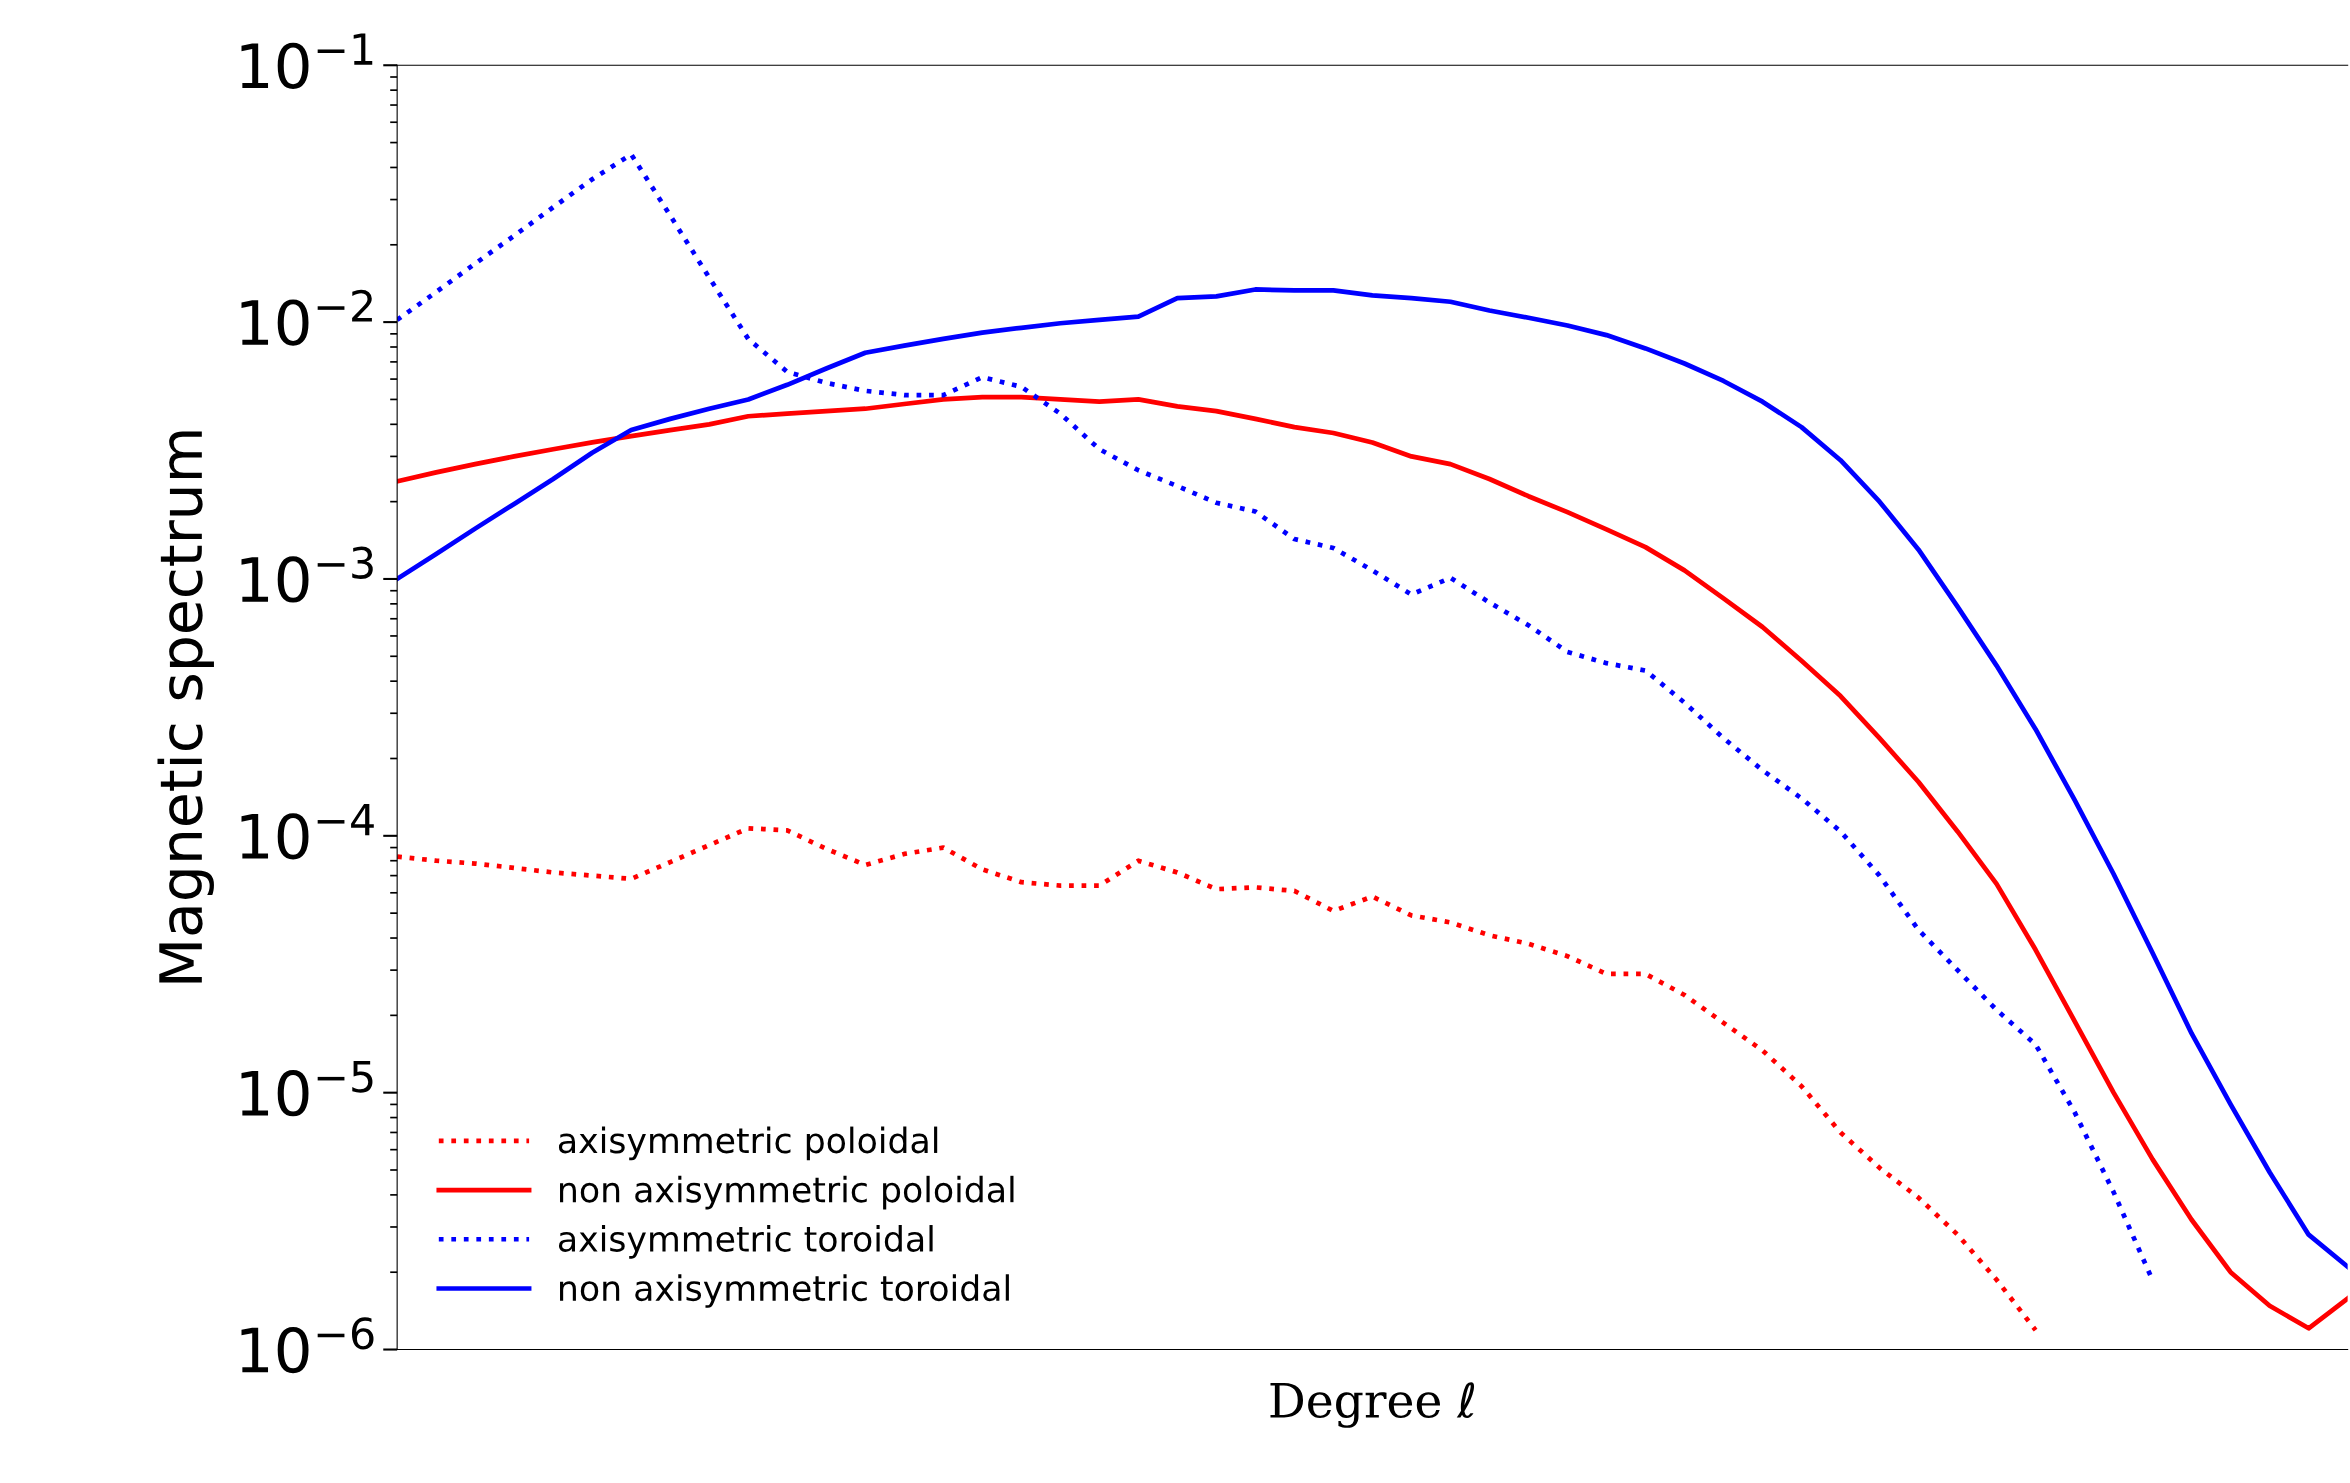 Image resolution: width=2350 pixels, height=1483 pixels. What do you see at coordinates (307, 832) in the screenshot?
I see `y-tick-label: 10$^{−4}$` at bounding box center [307, 832].